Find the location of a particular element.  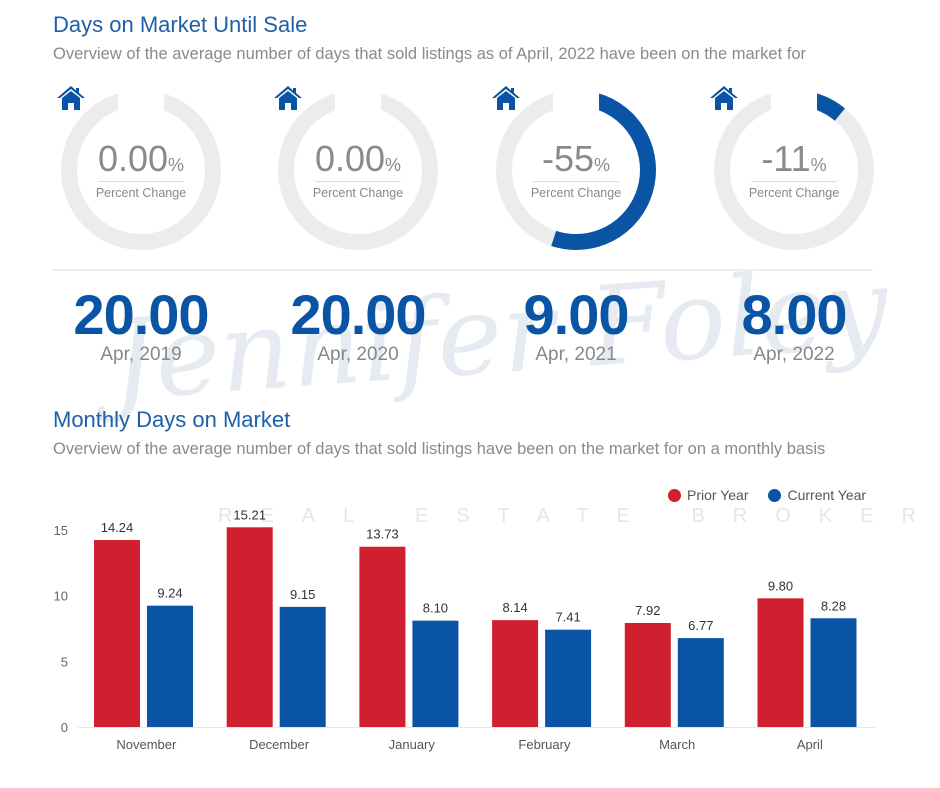

data-label: 14.24 is located at coordinates (117, 527).